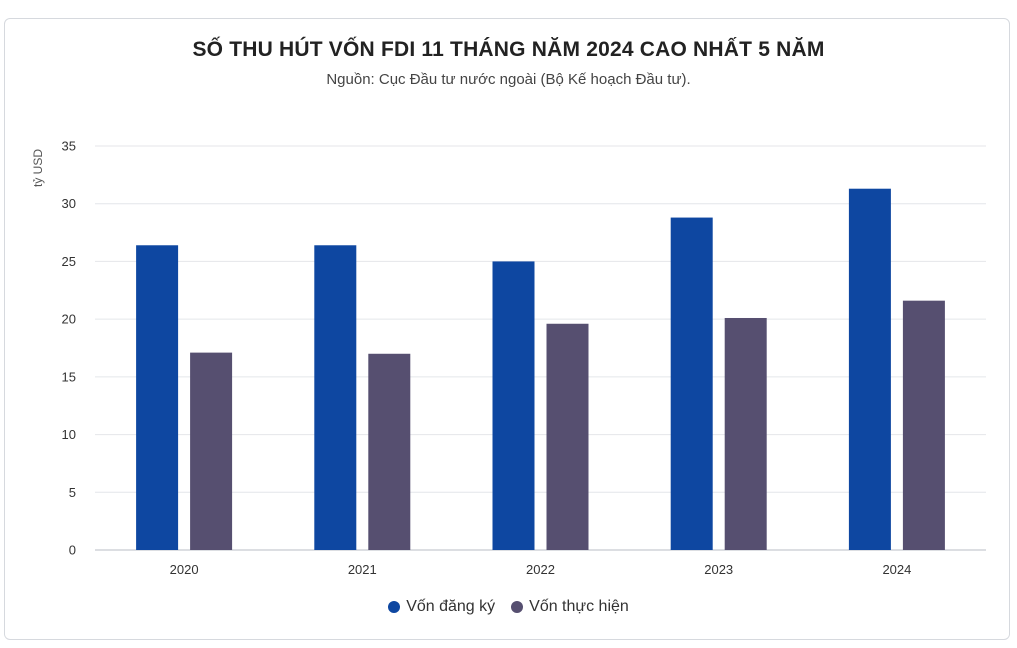 The image size is (1017, 648). I want to click on y-tick-label: 25, so click(69, 261).